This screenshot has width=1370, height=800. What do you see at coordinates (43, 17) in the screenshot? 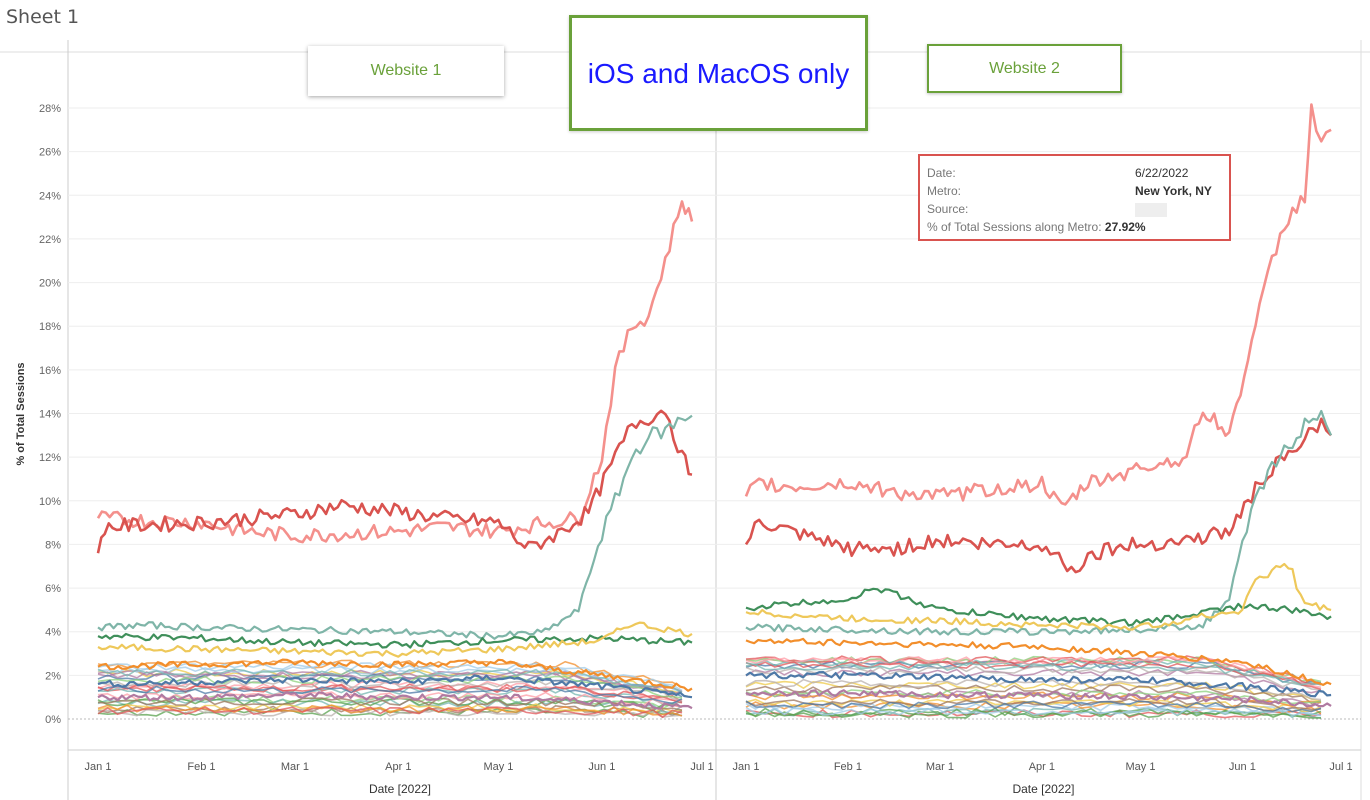
I see `sheet-title: Sheet 1` at bounding box center [43, 17].